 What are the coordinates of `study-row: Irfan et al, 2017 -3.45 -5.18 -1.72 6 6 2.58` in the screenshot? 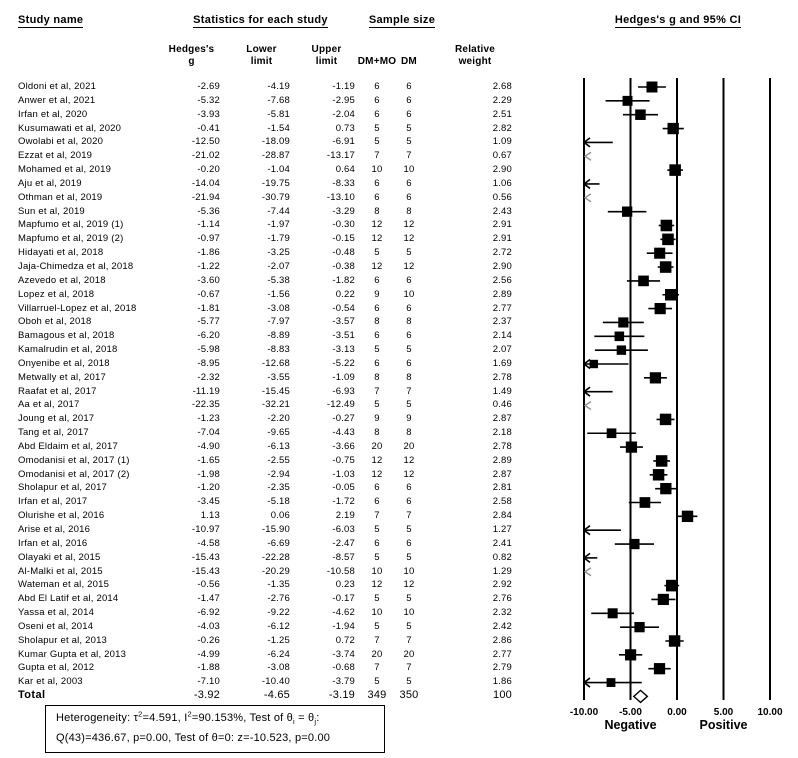 It's located at (260, 502).